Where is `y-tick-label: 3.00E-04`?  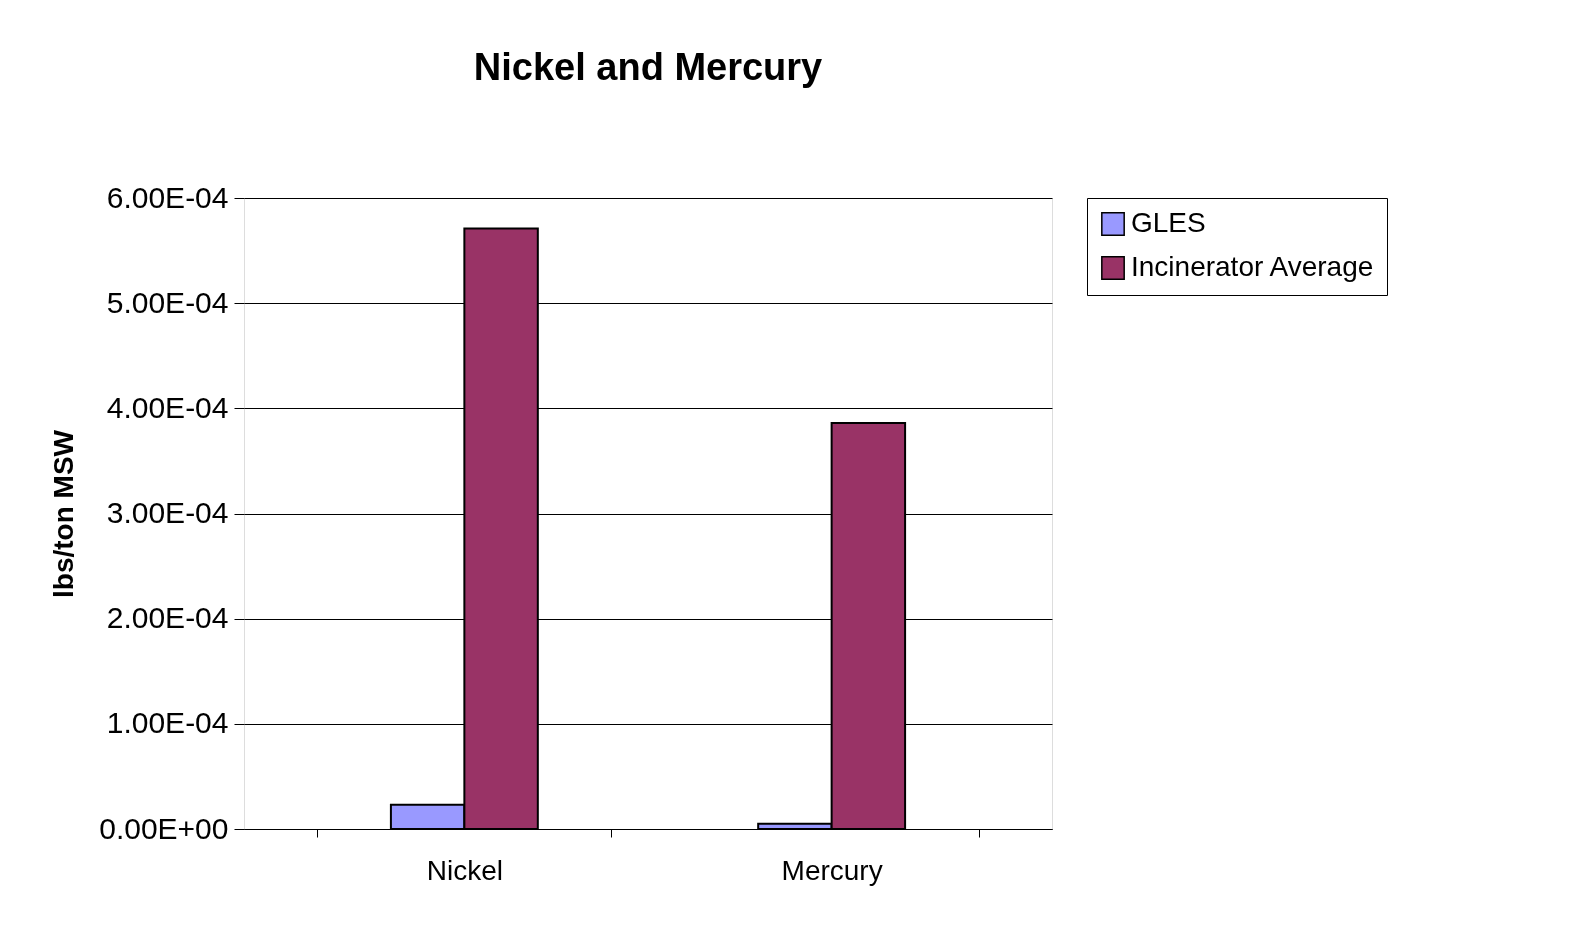
y-tick-label: 3.00E-04 is located at coordinates (167, 512).